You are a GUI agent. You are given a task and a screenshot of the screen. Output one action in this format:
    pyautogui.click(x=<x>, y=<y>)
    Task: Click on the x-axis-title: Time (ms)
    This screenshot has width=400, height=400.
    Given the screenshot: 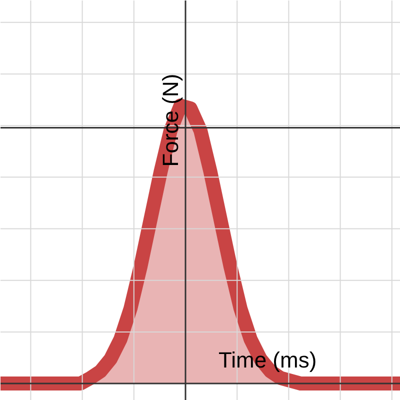 What is the action you would take?
    pyautogui.click(x=267, y=359)
    